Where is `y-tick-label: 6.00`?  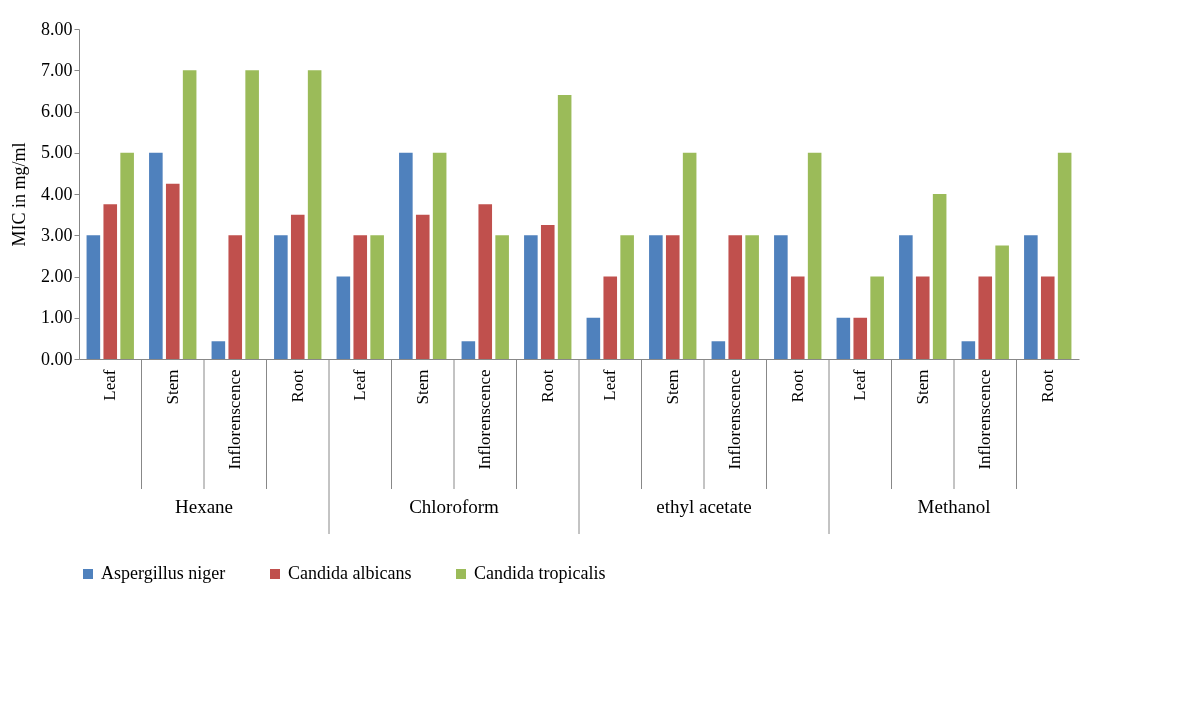
y-tick-label: 6.00 is located at coordinates (57, 111).